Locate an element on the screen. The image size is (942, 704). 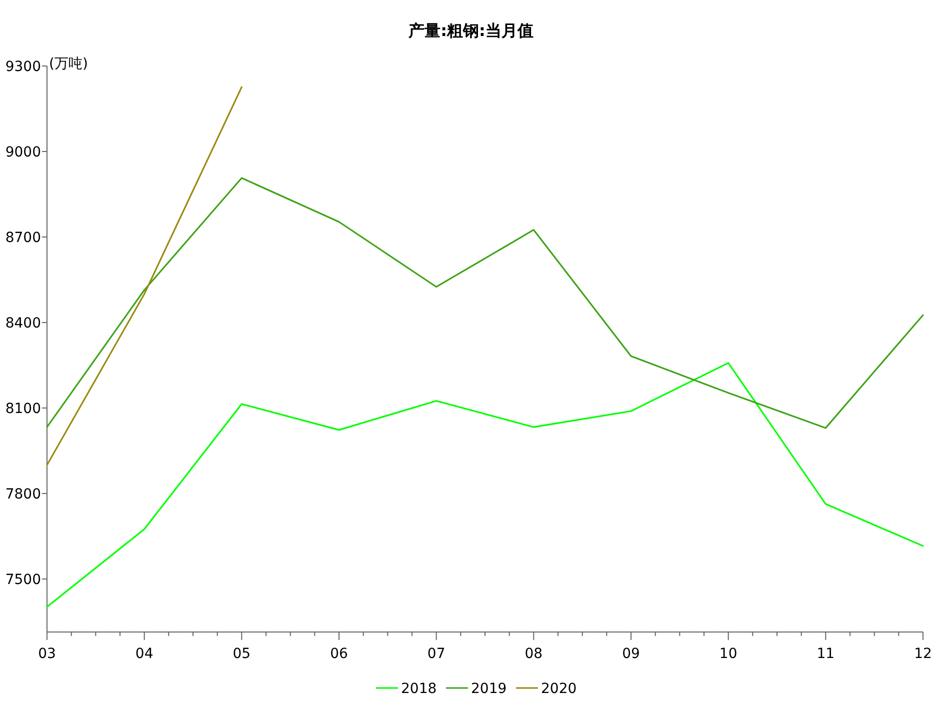
x-tick-label: 10 is located at coordinates (728, 654).